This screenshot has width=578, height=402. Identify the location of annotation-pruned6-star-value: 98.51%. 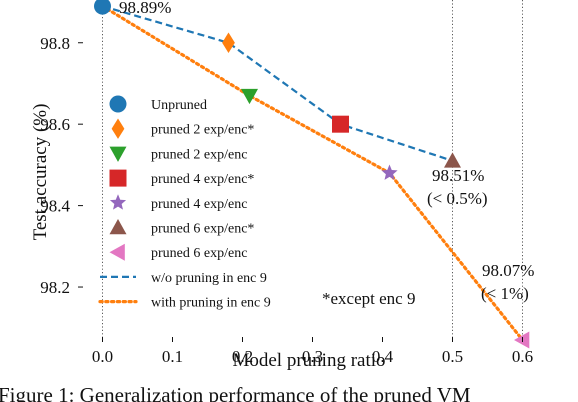
(458, 175).